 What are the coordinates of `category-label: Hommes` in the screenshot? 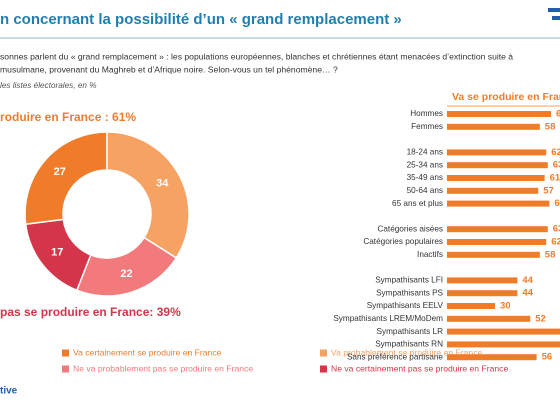 It's located at (426, 113).